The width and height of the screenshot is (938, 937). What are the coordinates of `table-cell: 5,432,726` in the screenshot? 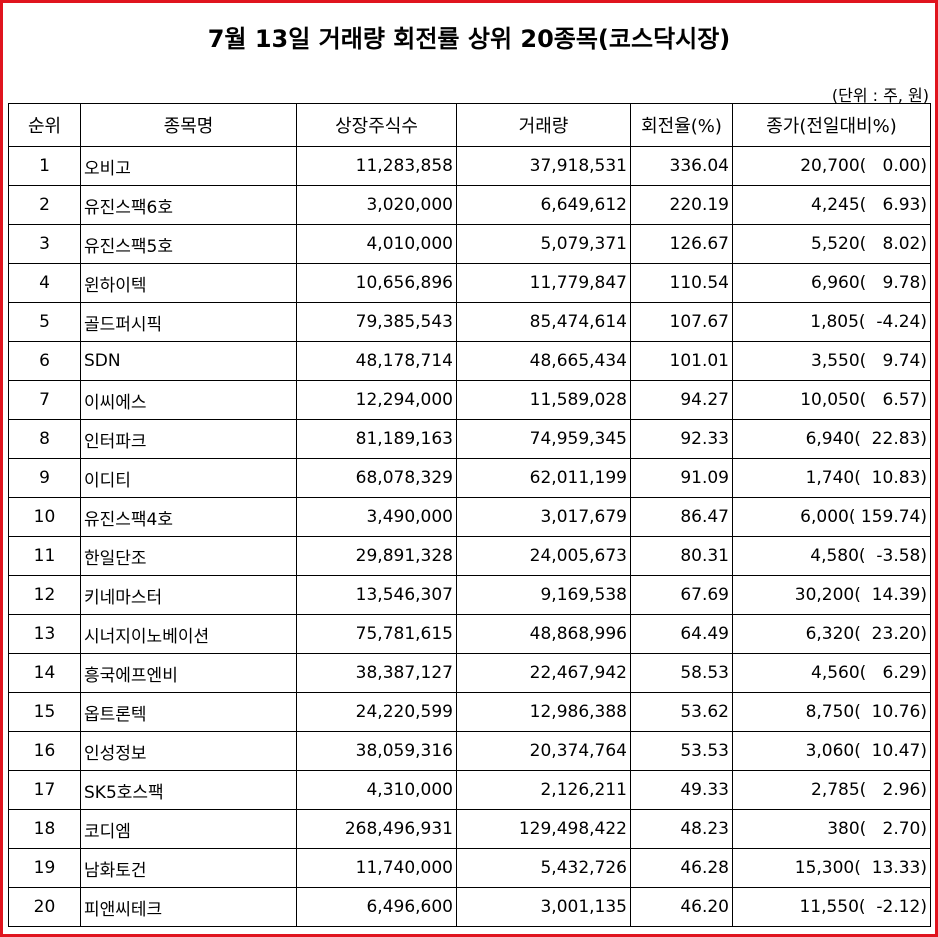 It's located at (543, 868).